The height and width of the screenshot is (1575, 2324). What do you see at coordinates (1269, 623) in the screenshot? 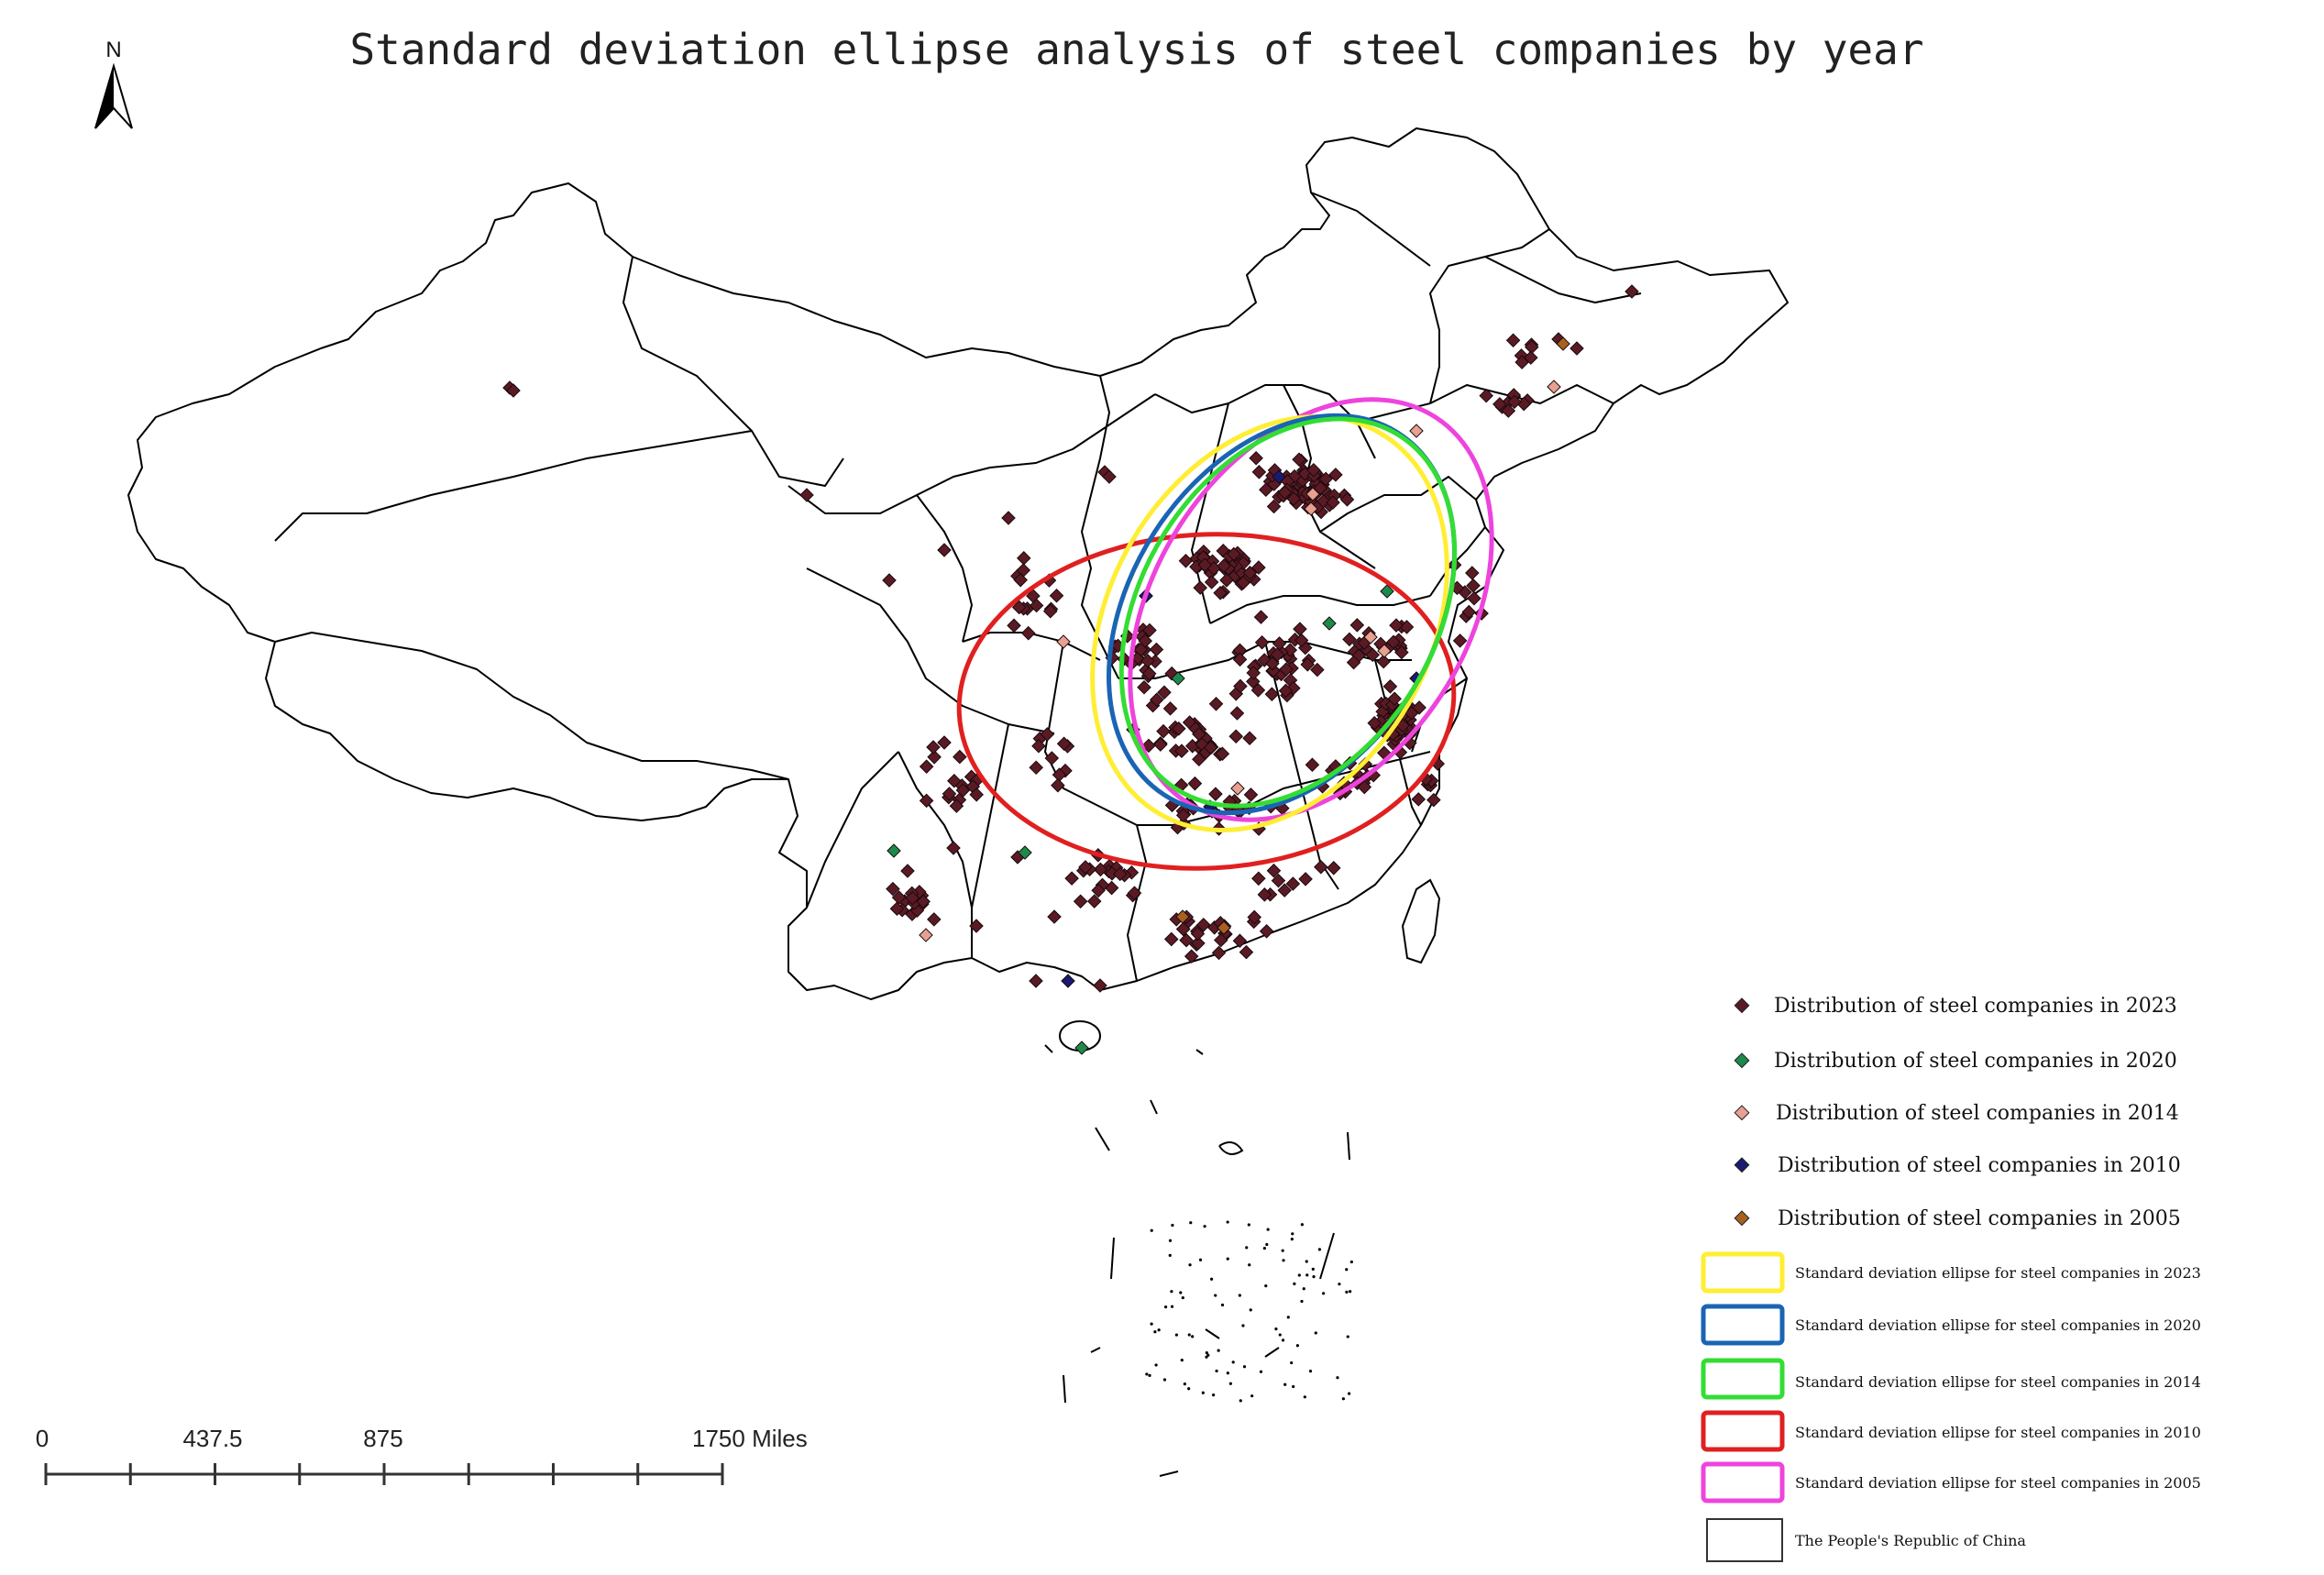
I see `ellipse-2023` at bounding box center [1269, 623].